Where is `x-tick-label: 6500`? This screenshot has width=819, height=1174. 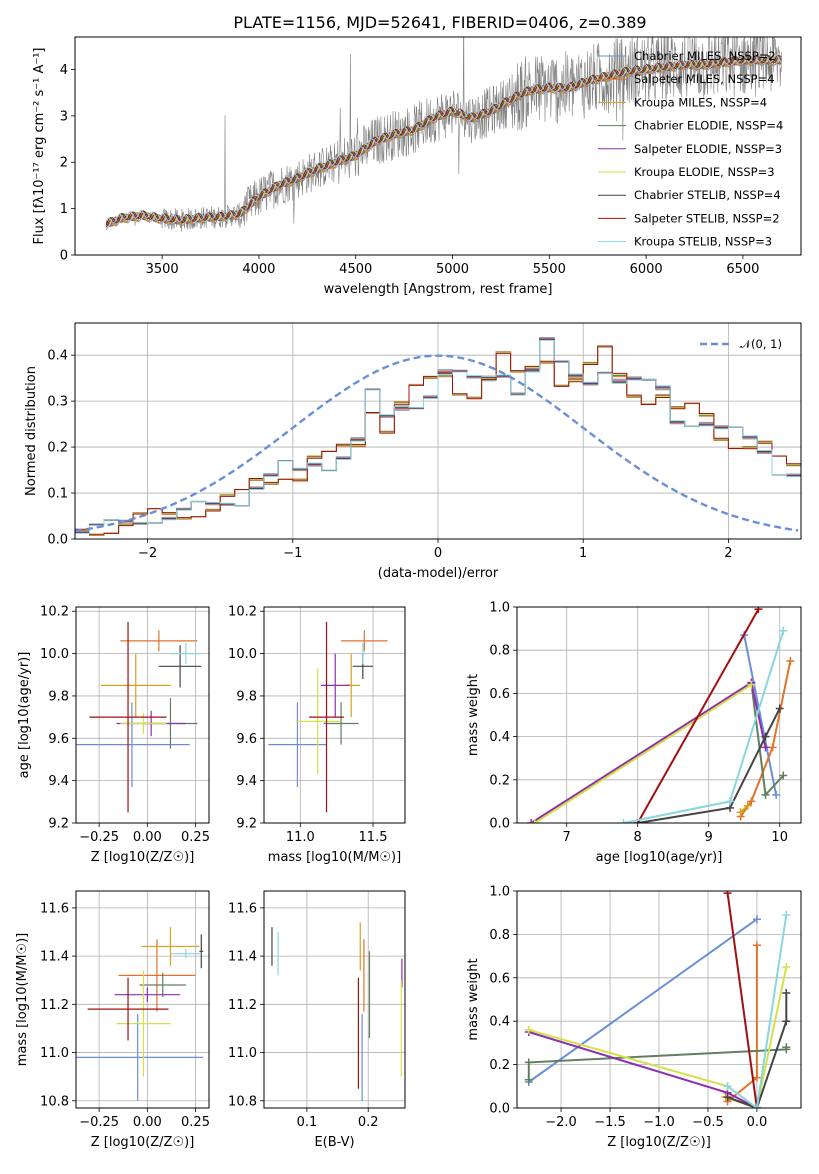
x-tick-label: 6500 is located at coordinates (742, 269).